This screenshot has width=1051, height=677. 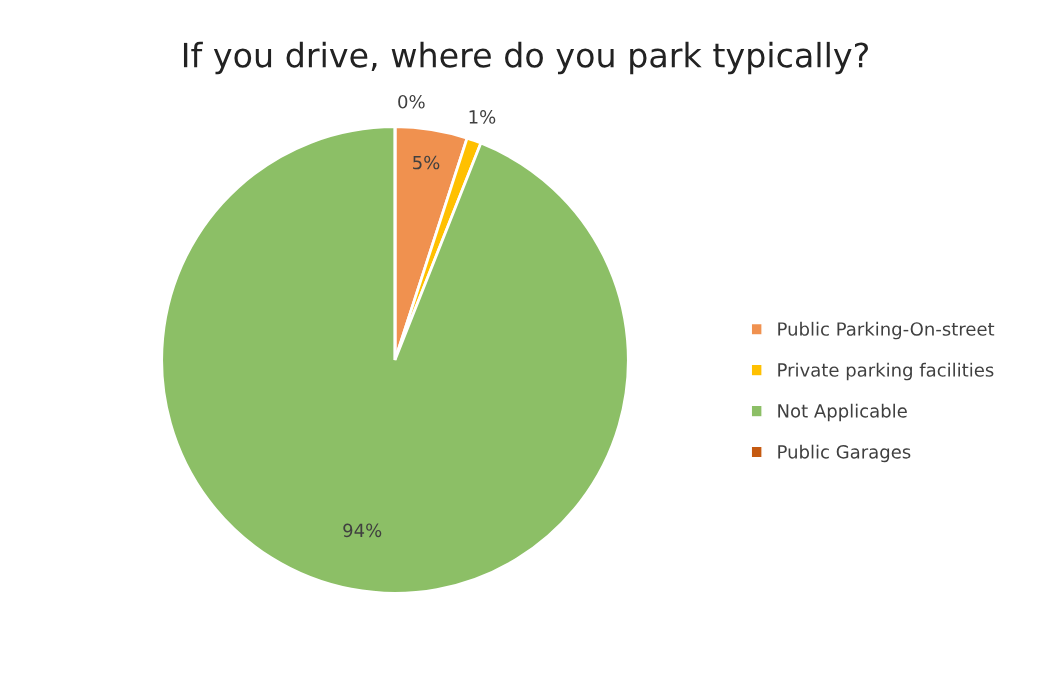 What do you see at coordinates (886, 330) in the screenshot?
I see `legend-label: Public Parking-On-street` at bounding box center [886, 330].